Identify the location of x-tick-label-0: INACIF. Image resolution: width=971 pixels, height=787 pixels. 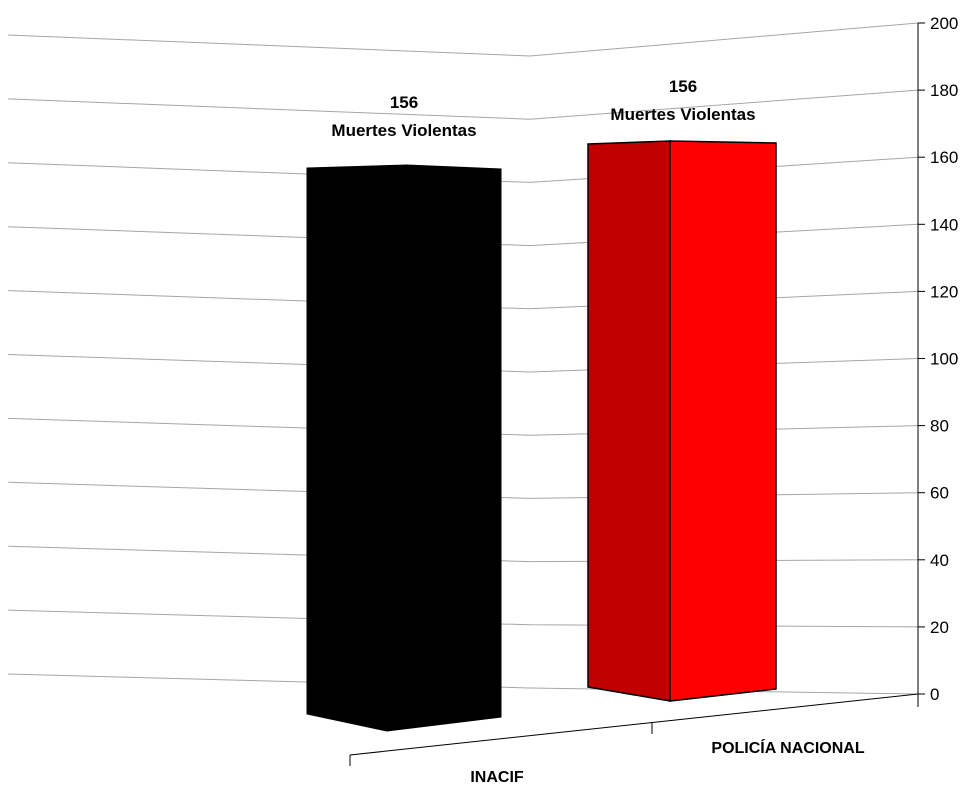
(497, 777).